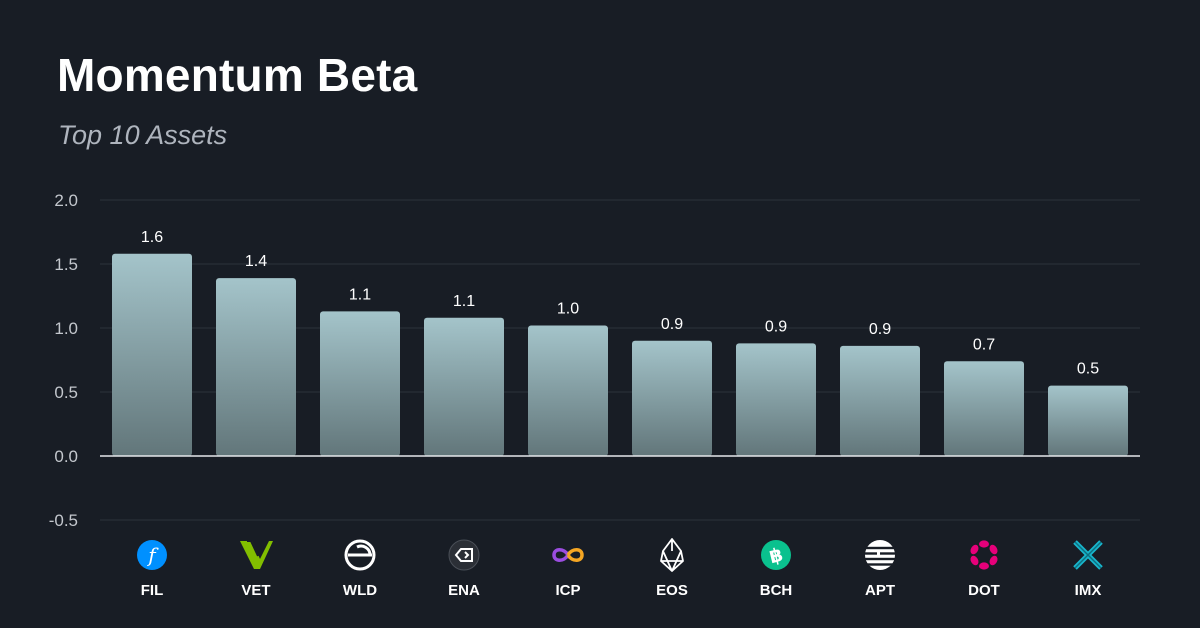 Image resolution: width=1200 pixels, height=628 pixels. I want to click on filecoin-icon: f, so click(152, 555).